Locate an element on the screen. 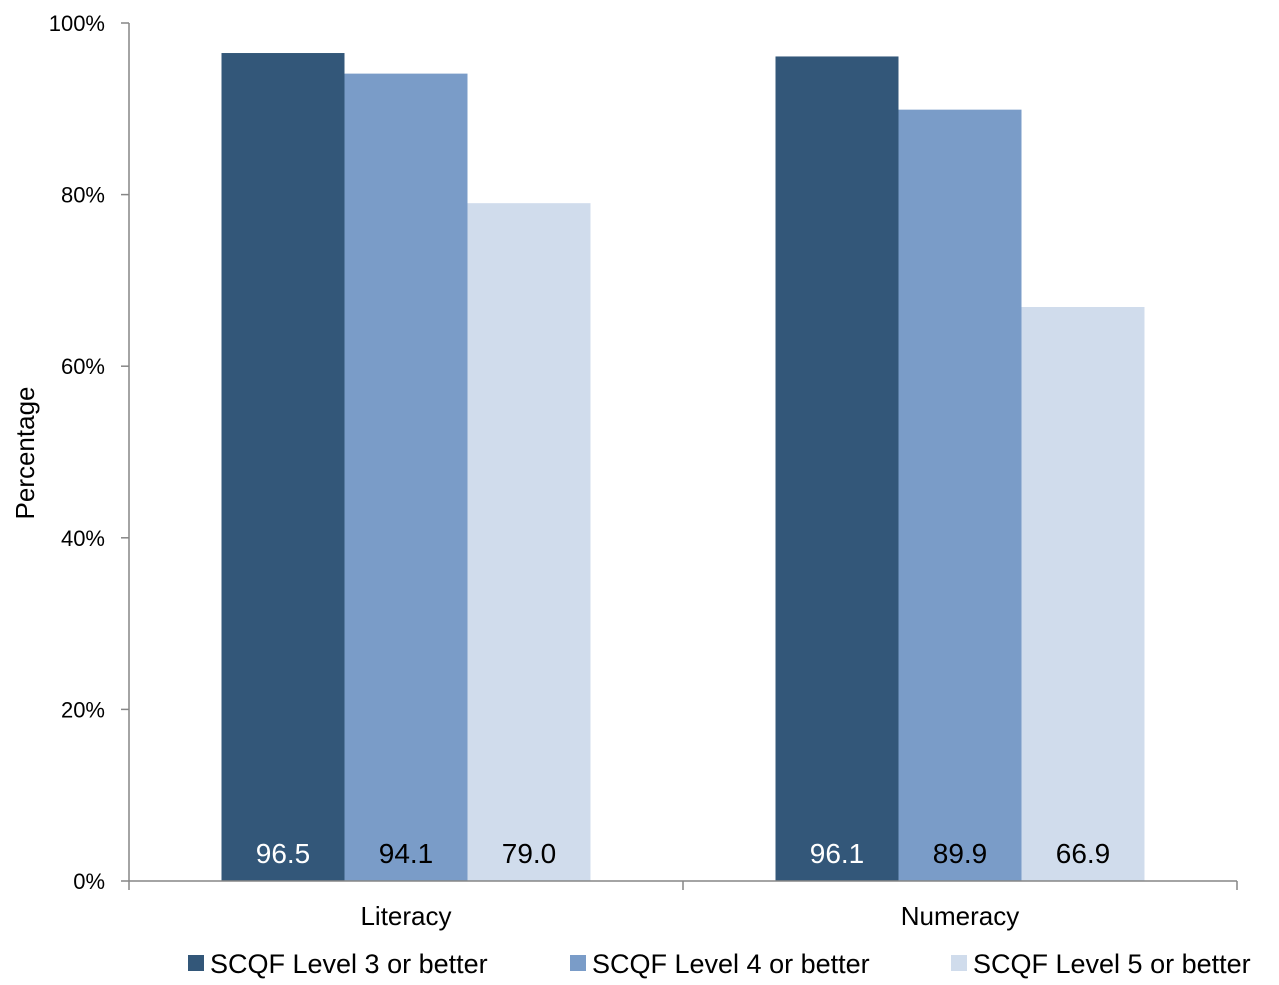 Image resolution: width=1279 pixels, height=985 pixels. y-tick-label: 40% is located at coordinates (83, 538).